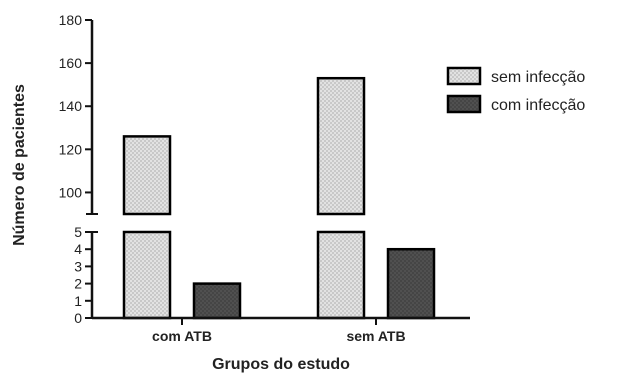 This screenshot has width=622, height=374. What do you see at coordinates (71, 20) in the screenshot?
I see `y-tick-label: 180` at bounding box center [71, 20].